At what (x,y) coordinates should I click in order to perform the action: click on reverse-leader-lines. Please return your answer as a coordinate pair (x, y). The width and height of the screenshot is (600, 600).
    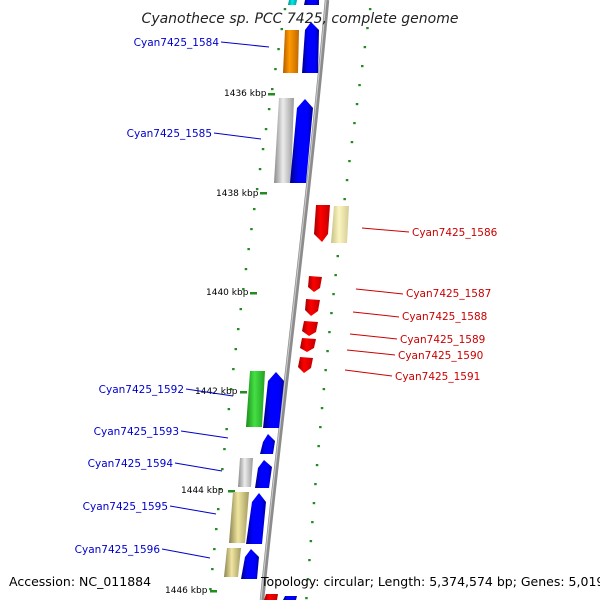
    Looking at the image, I should click on (377, 302).